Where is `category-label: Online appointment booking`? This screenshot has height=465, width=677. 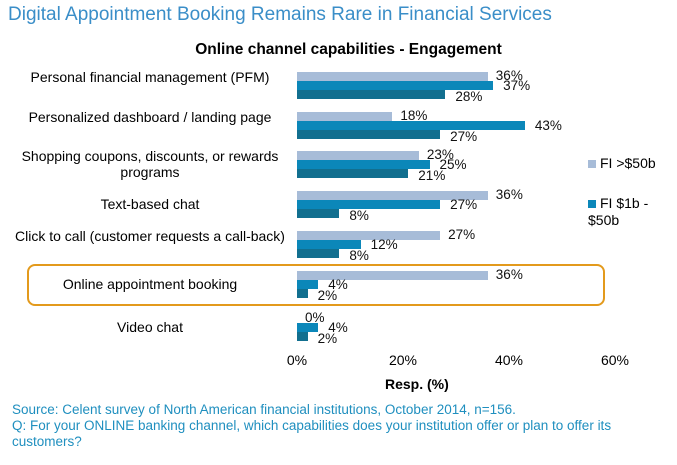 category-label: Online appointment booking is located at coordinates (150, 284).